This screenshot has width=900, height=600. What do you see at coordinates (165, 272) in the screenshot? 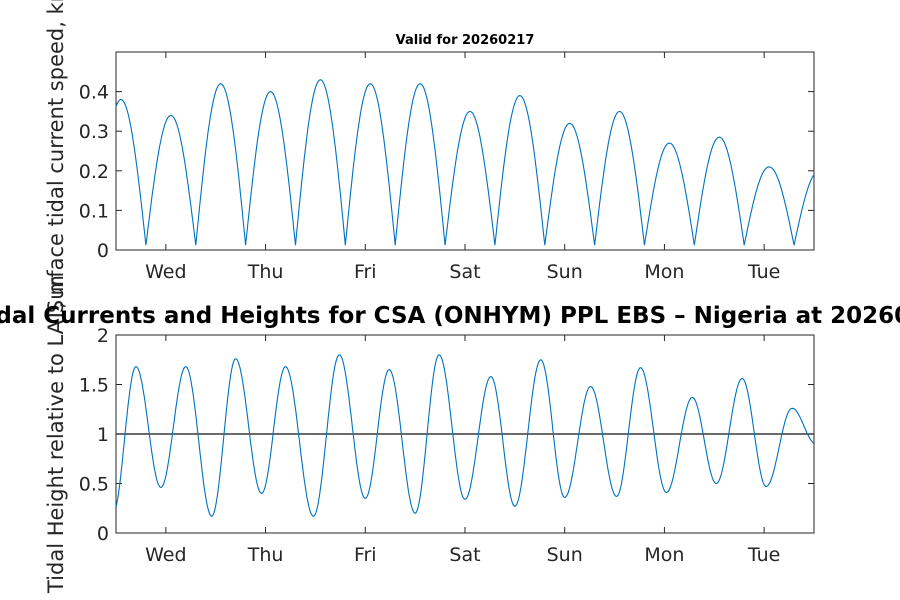
I see `current-xtick-label: Wed` at bounding box center [165, 272].